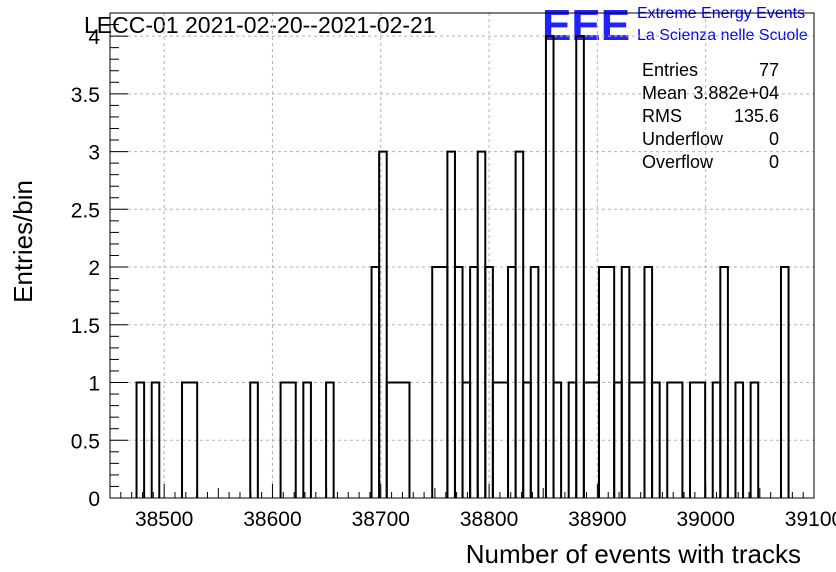 The height and width of the screenshot is (572, 836). What do you see at coordinates (164, 519) in the screenshot?
I see `x-tick-label: 38500` at bounding box center [164, 519].